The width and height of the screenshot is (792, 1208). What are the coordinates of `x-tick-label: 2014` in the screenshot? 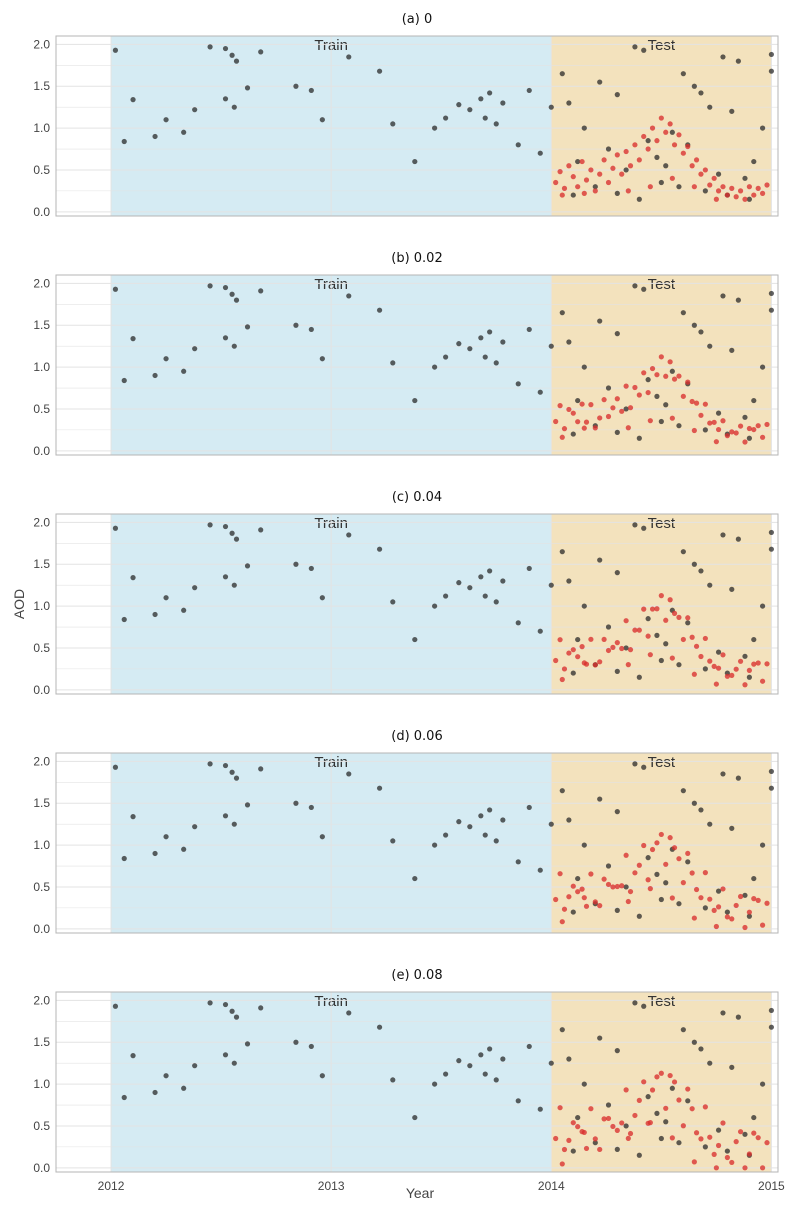 It's located at (551, 1186).